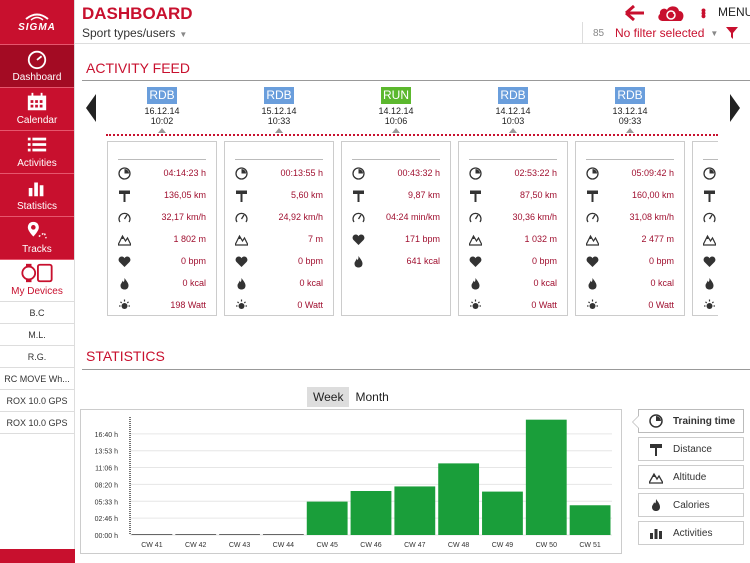  What do you see at coordinates (37, 280) in the screenshot?
I see `nav-my-devices: My Devices` at bounding box center [37, 280].